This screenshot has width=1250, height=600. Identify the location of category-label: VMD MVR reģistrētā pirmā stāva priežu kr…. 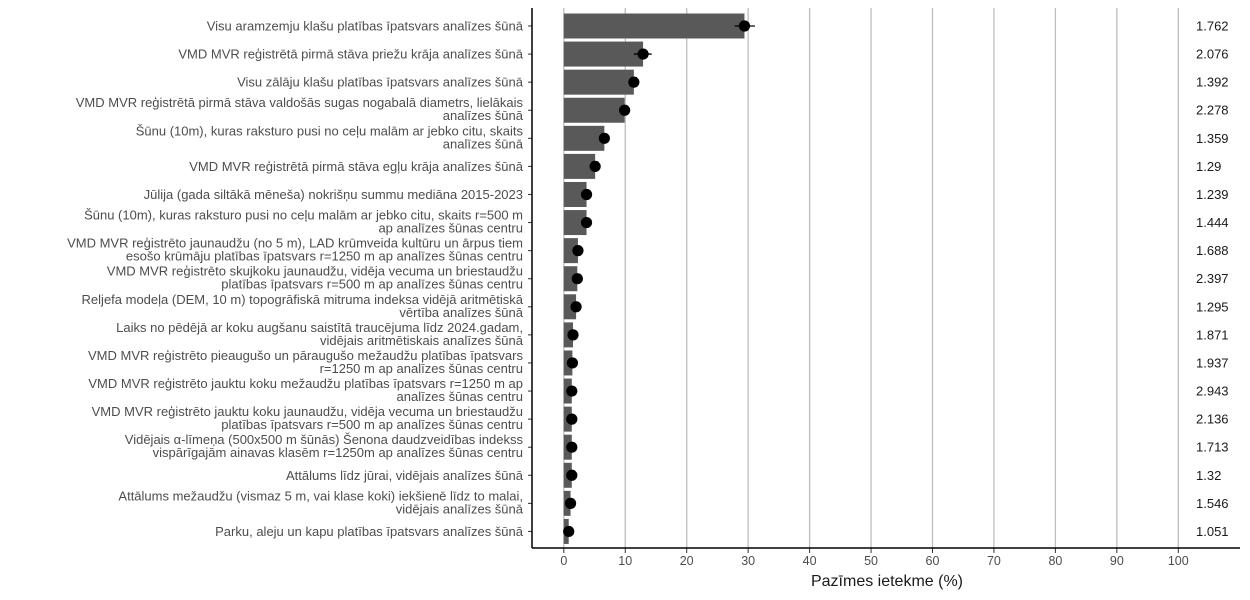
(350, 54).